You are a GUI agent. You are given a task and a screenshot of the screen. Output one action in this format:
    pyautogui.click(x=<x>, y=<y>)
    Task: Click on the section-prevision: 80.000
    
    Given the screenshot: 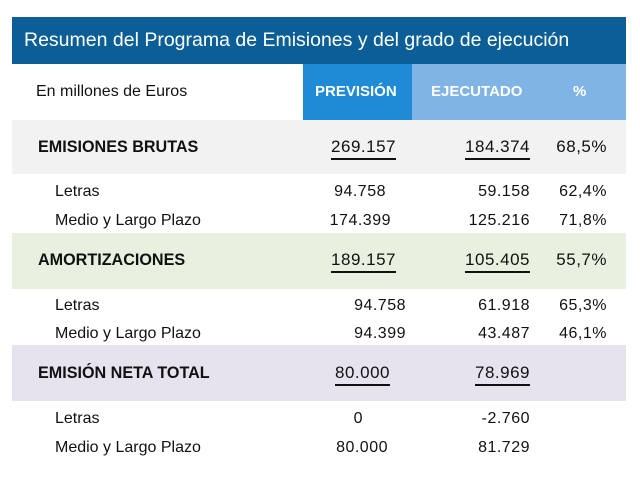 What is the action you would take?
    pyautogui.click(x=362, y=374)
    